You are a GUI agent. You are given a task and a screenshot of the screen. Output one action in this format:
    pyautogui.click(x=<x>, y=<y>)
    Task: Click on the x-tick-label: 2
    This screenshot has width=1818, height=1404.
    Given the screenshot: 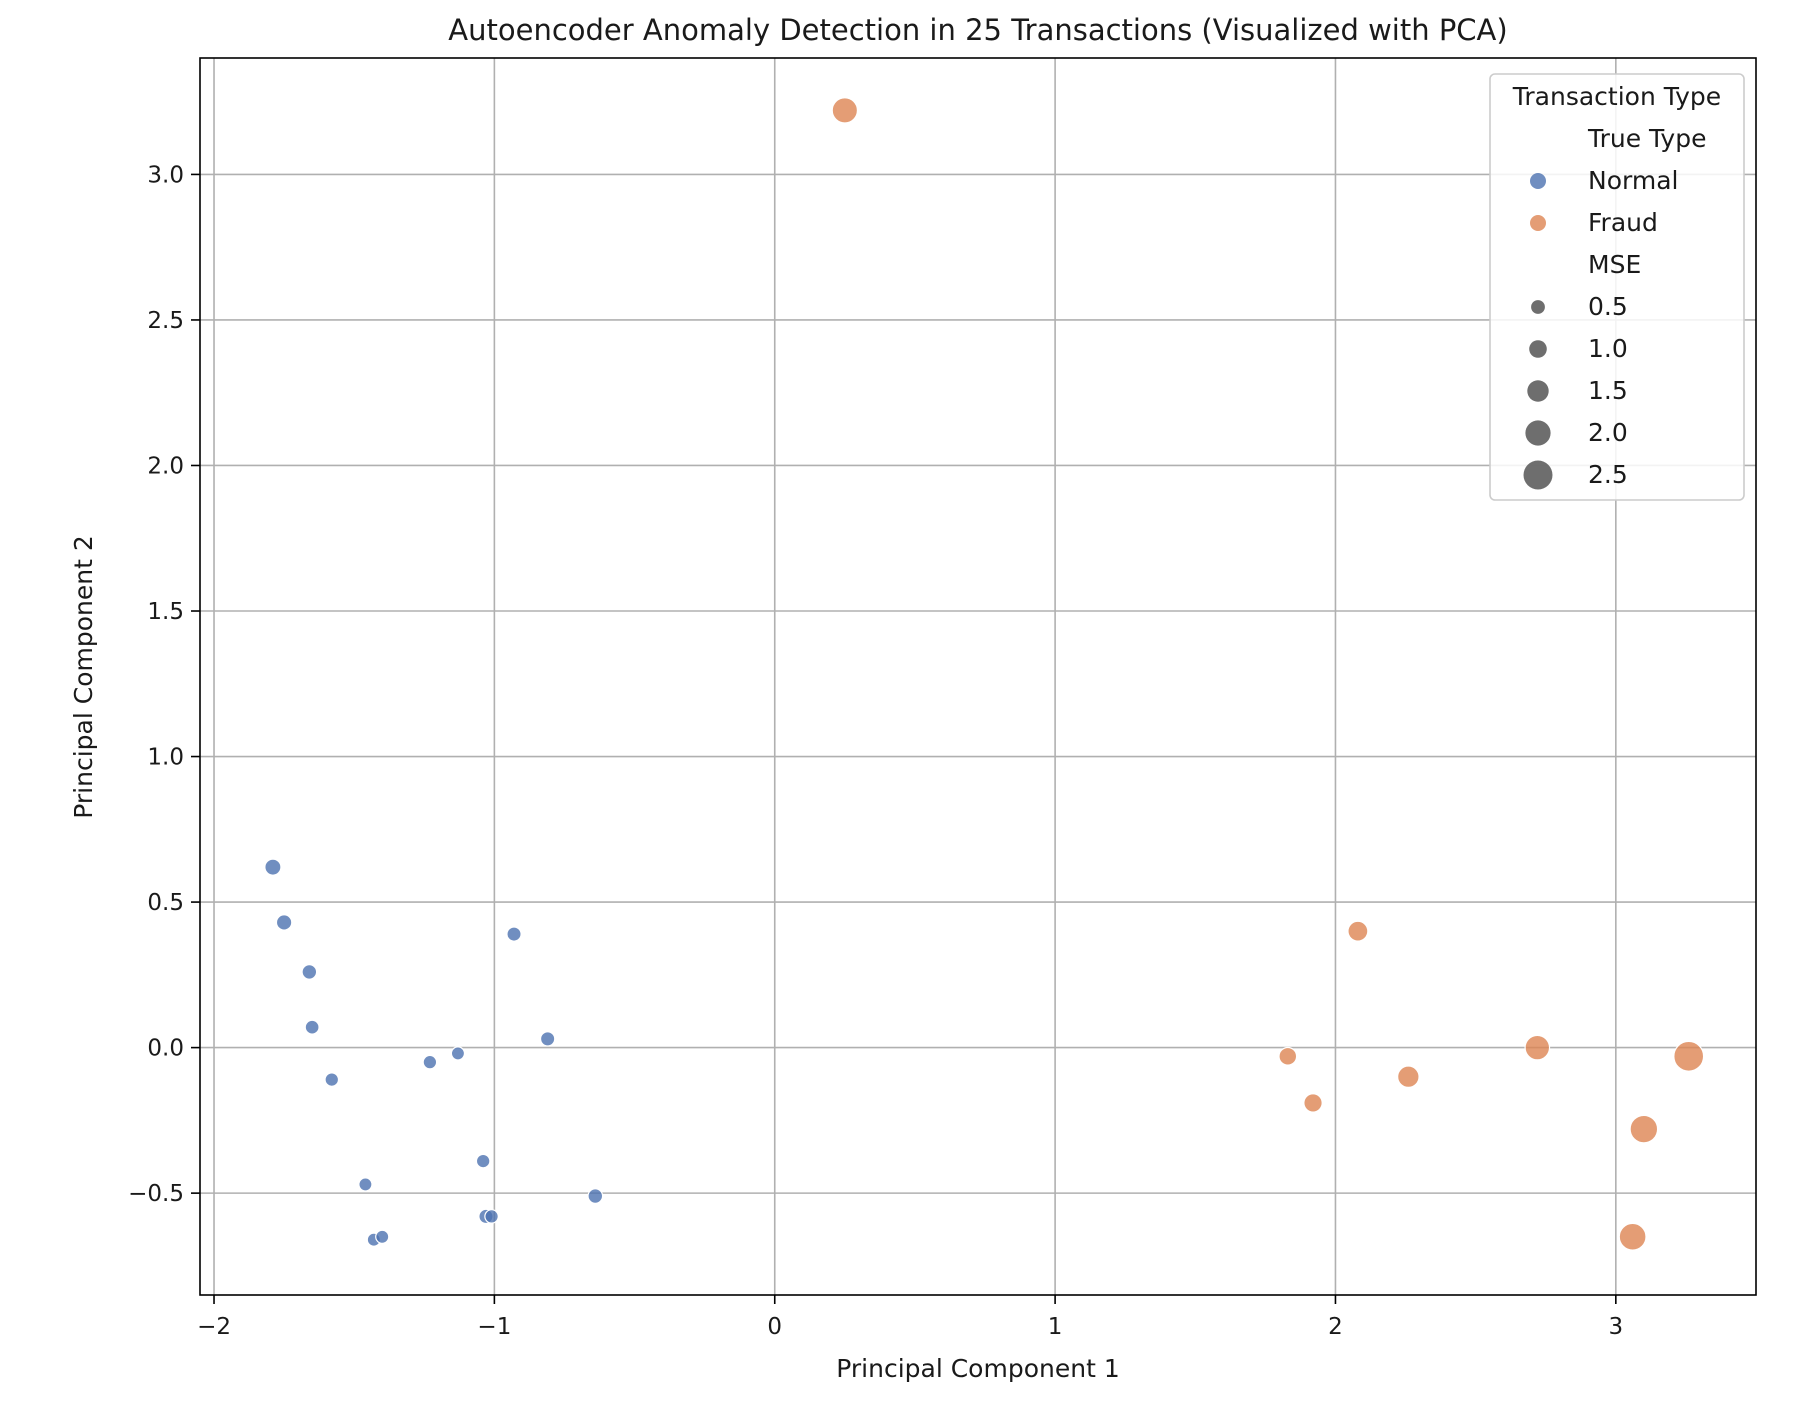 What is the action you would take?
    pyautogui.click(x=1335, y=1327)
    